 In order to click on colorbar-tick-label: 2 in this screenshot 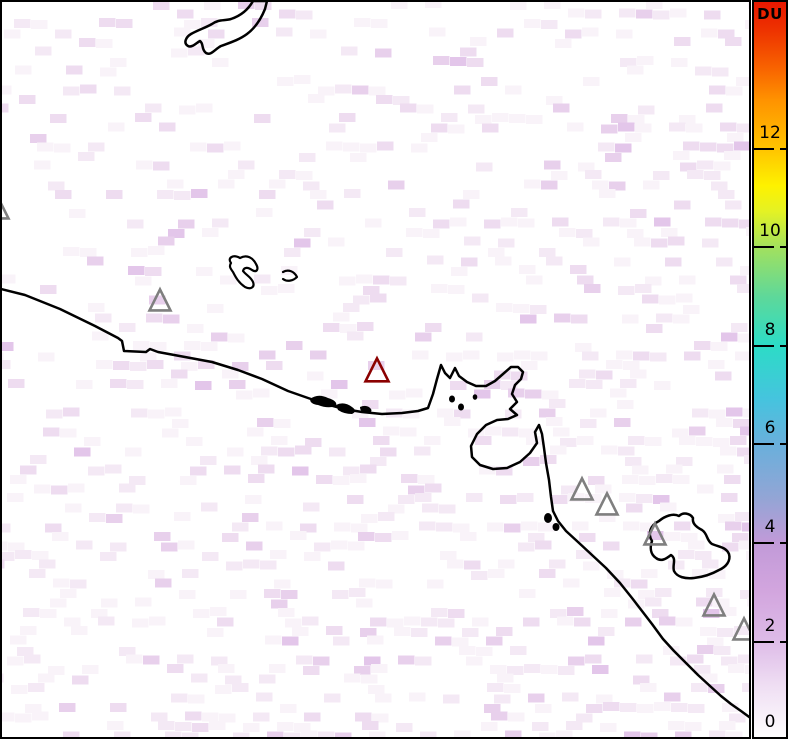, I will do `click(770, 626)`.